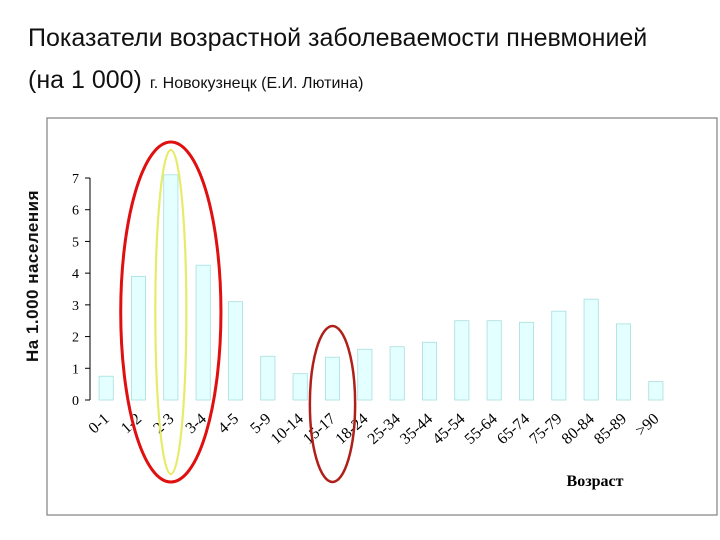 The width and height of the screenshot is (720, 540). What do you see at coordinates (256, 83) in the screenshot?
I see `chart-subtitle-source: г. Новокузнецк (Е.И. Лютина)` at bounding box center [256, 83].